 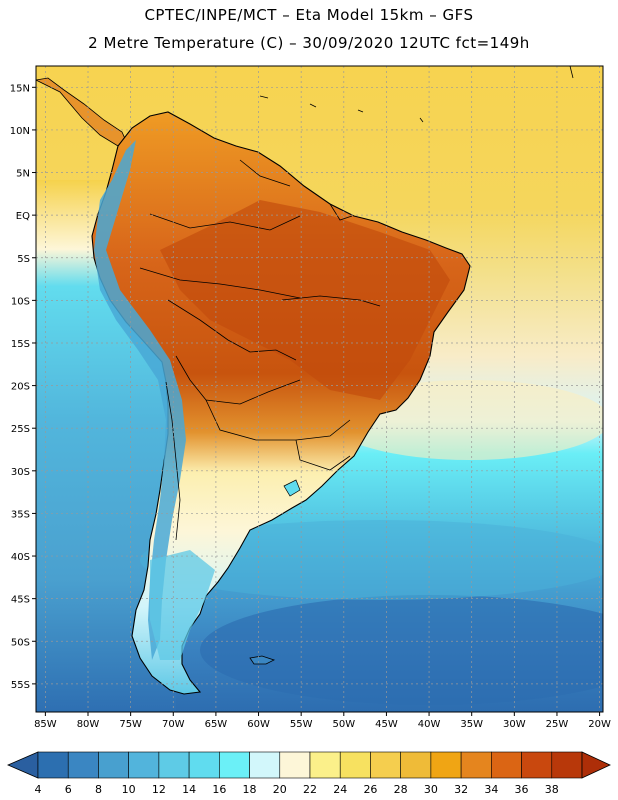 What do you see at coordinates (88, 724) in the screenshot?
I see `lon-label: 80W` at bounding box center [88, 724].